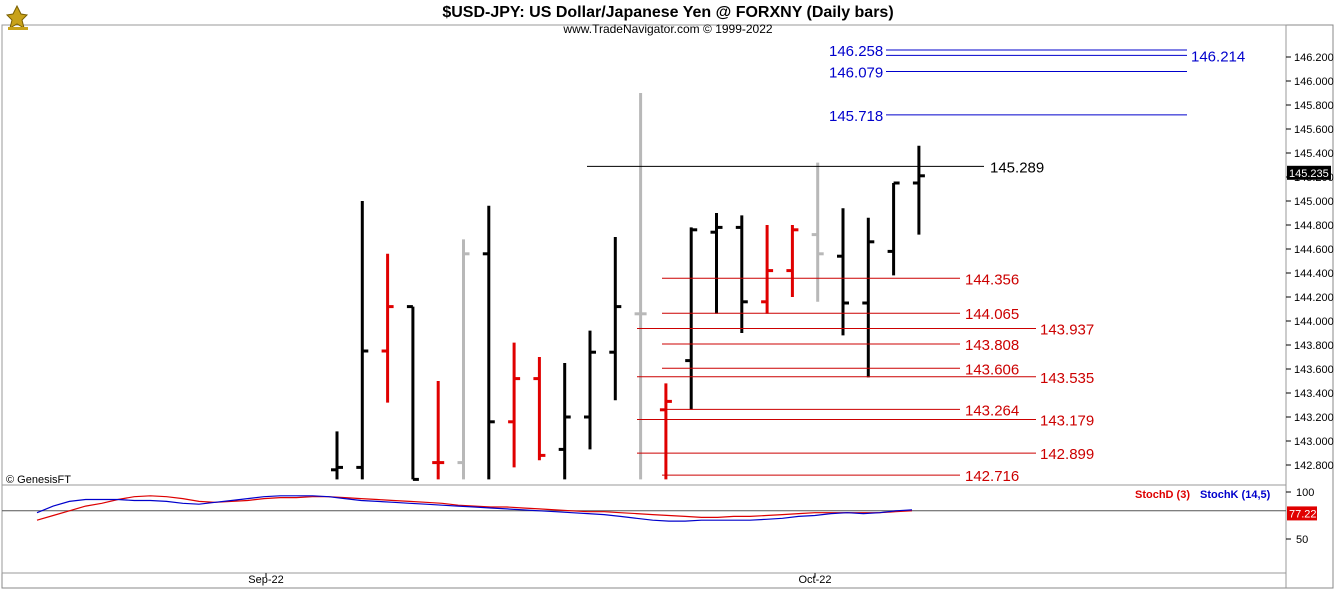  What do you see at coordinates (992, 476) in the screenshot?
I see `support-label: 142.716` at bounding box center [992, 476].